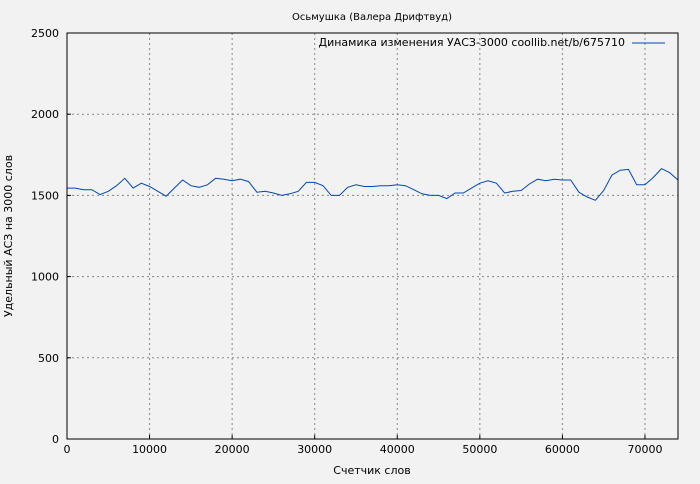  Describe the element at coordinates (371, 470) in the screenshot. I see `x-axis-label: Счетчик слов` at that location.